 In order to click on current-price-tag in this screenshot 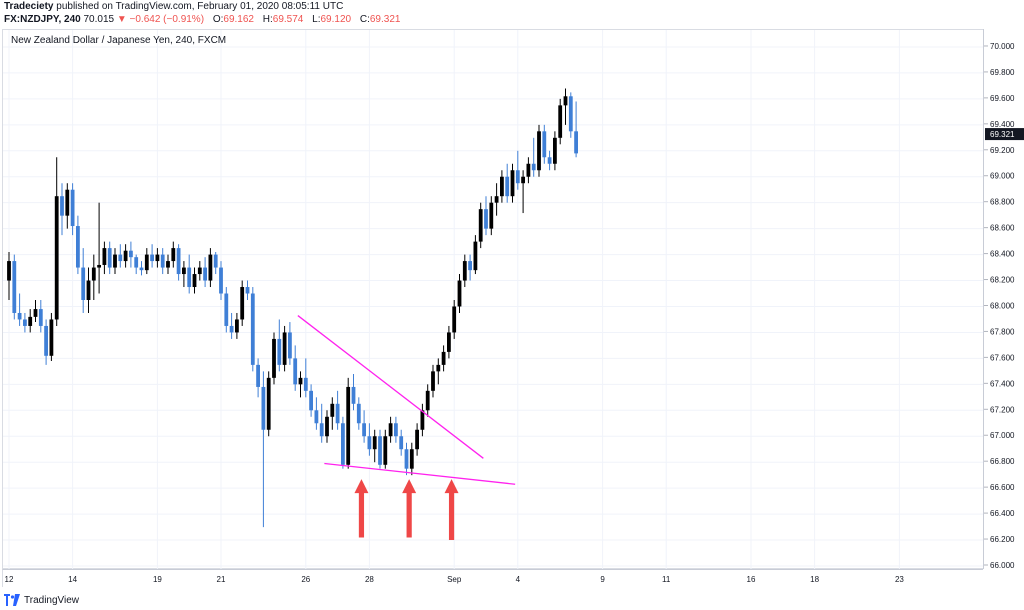, I will do `click(1004, 134)`.